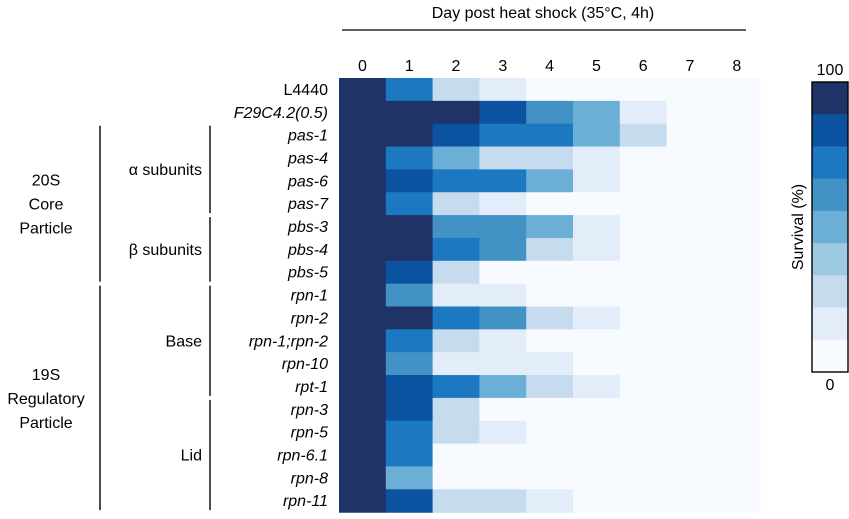 This screenshot has width=849, height=519. What do you see at coordinates (736, 66) in the screenshot?
I see `x-tick-label: 8` at bounding box center [736, 66].